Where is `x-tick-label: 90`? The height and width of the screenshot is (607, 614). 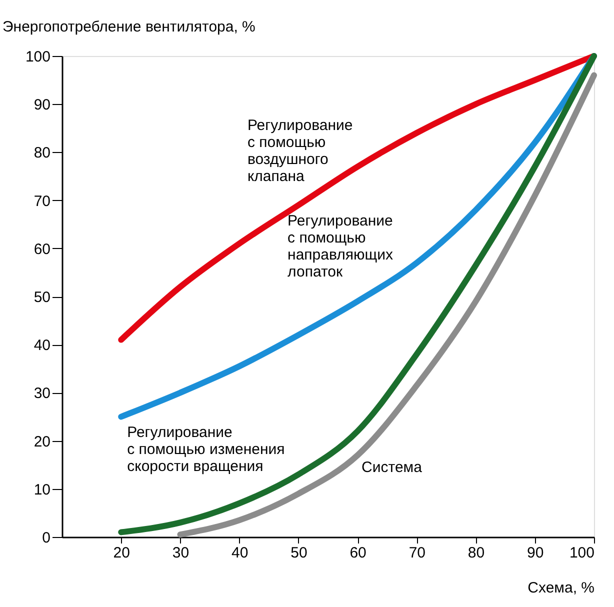
x-tick-label: 90 is located at coordinates (535, 553).